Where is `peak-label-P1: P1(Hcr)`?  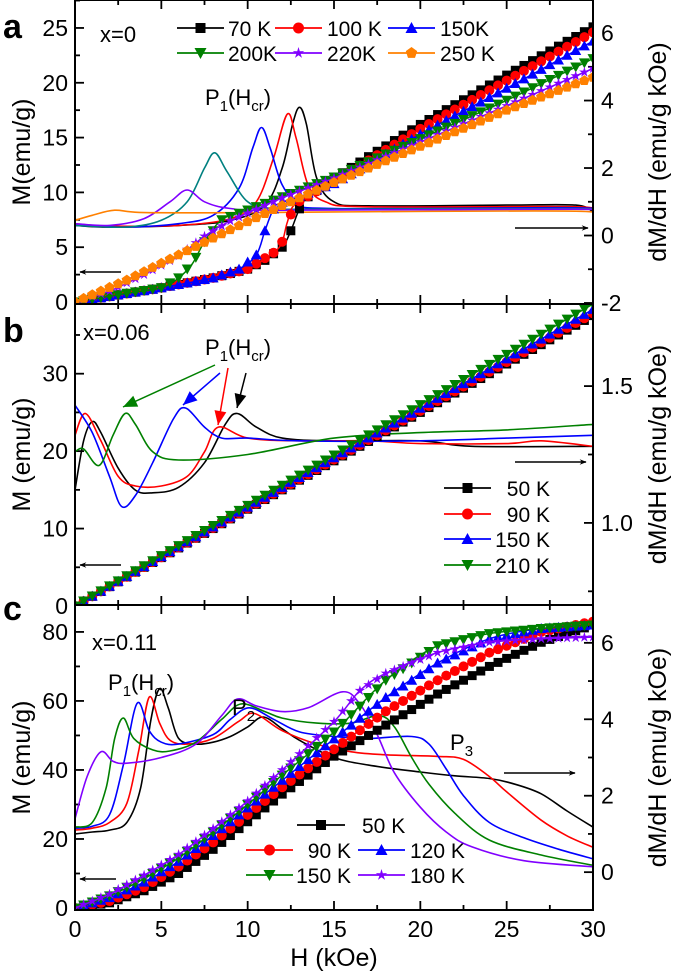
peak-label-P1: P1(Hcr) is located at coordinates (238, 100).